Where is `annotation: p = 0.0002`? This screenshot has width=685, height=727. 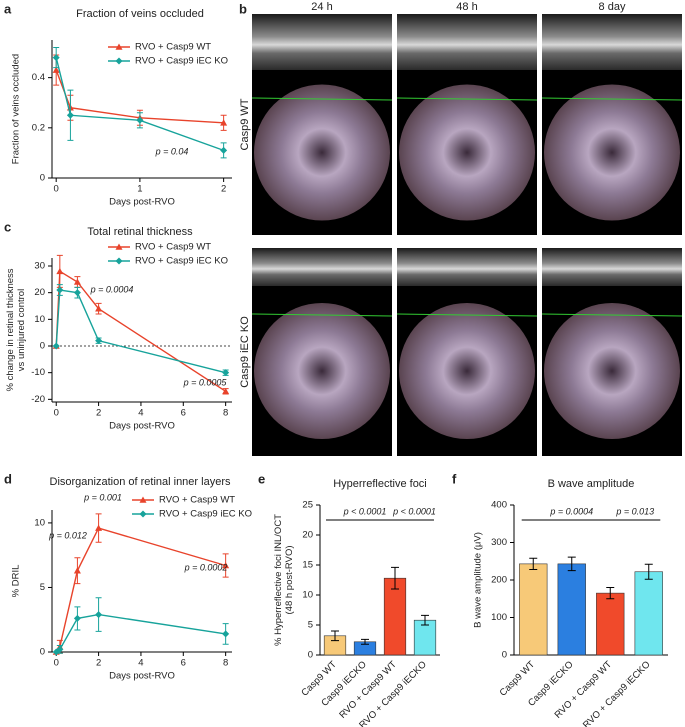
annotation: p = 0.0002 is located at coordinates (206, 567).